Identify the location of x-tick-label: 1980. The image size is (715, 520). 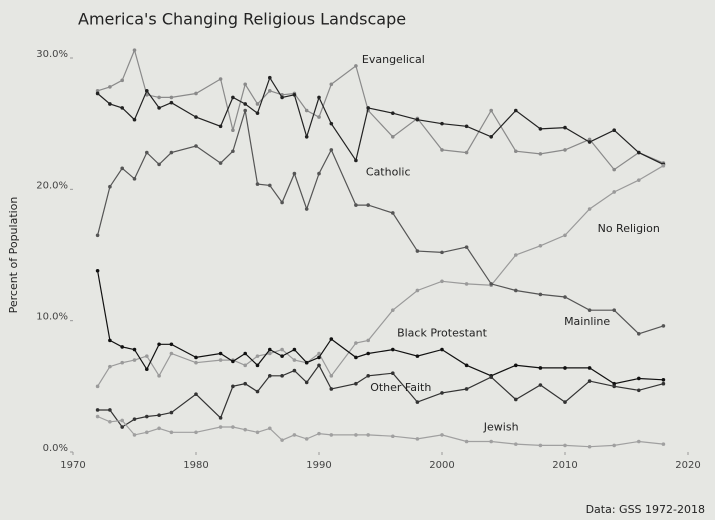
(195, 465).